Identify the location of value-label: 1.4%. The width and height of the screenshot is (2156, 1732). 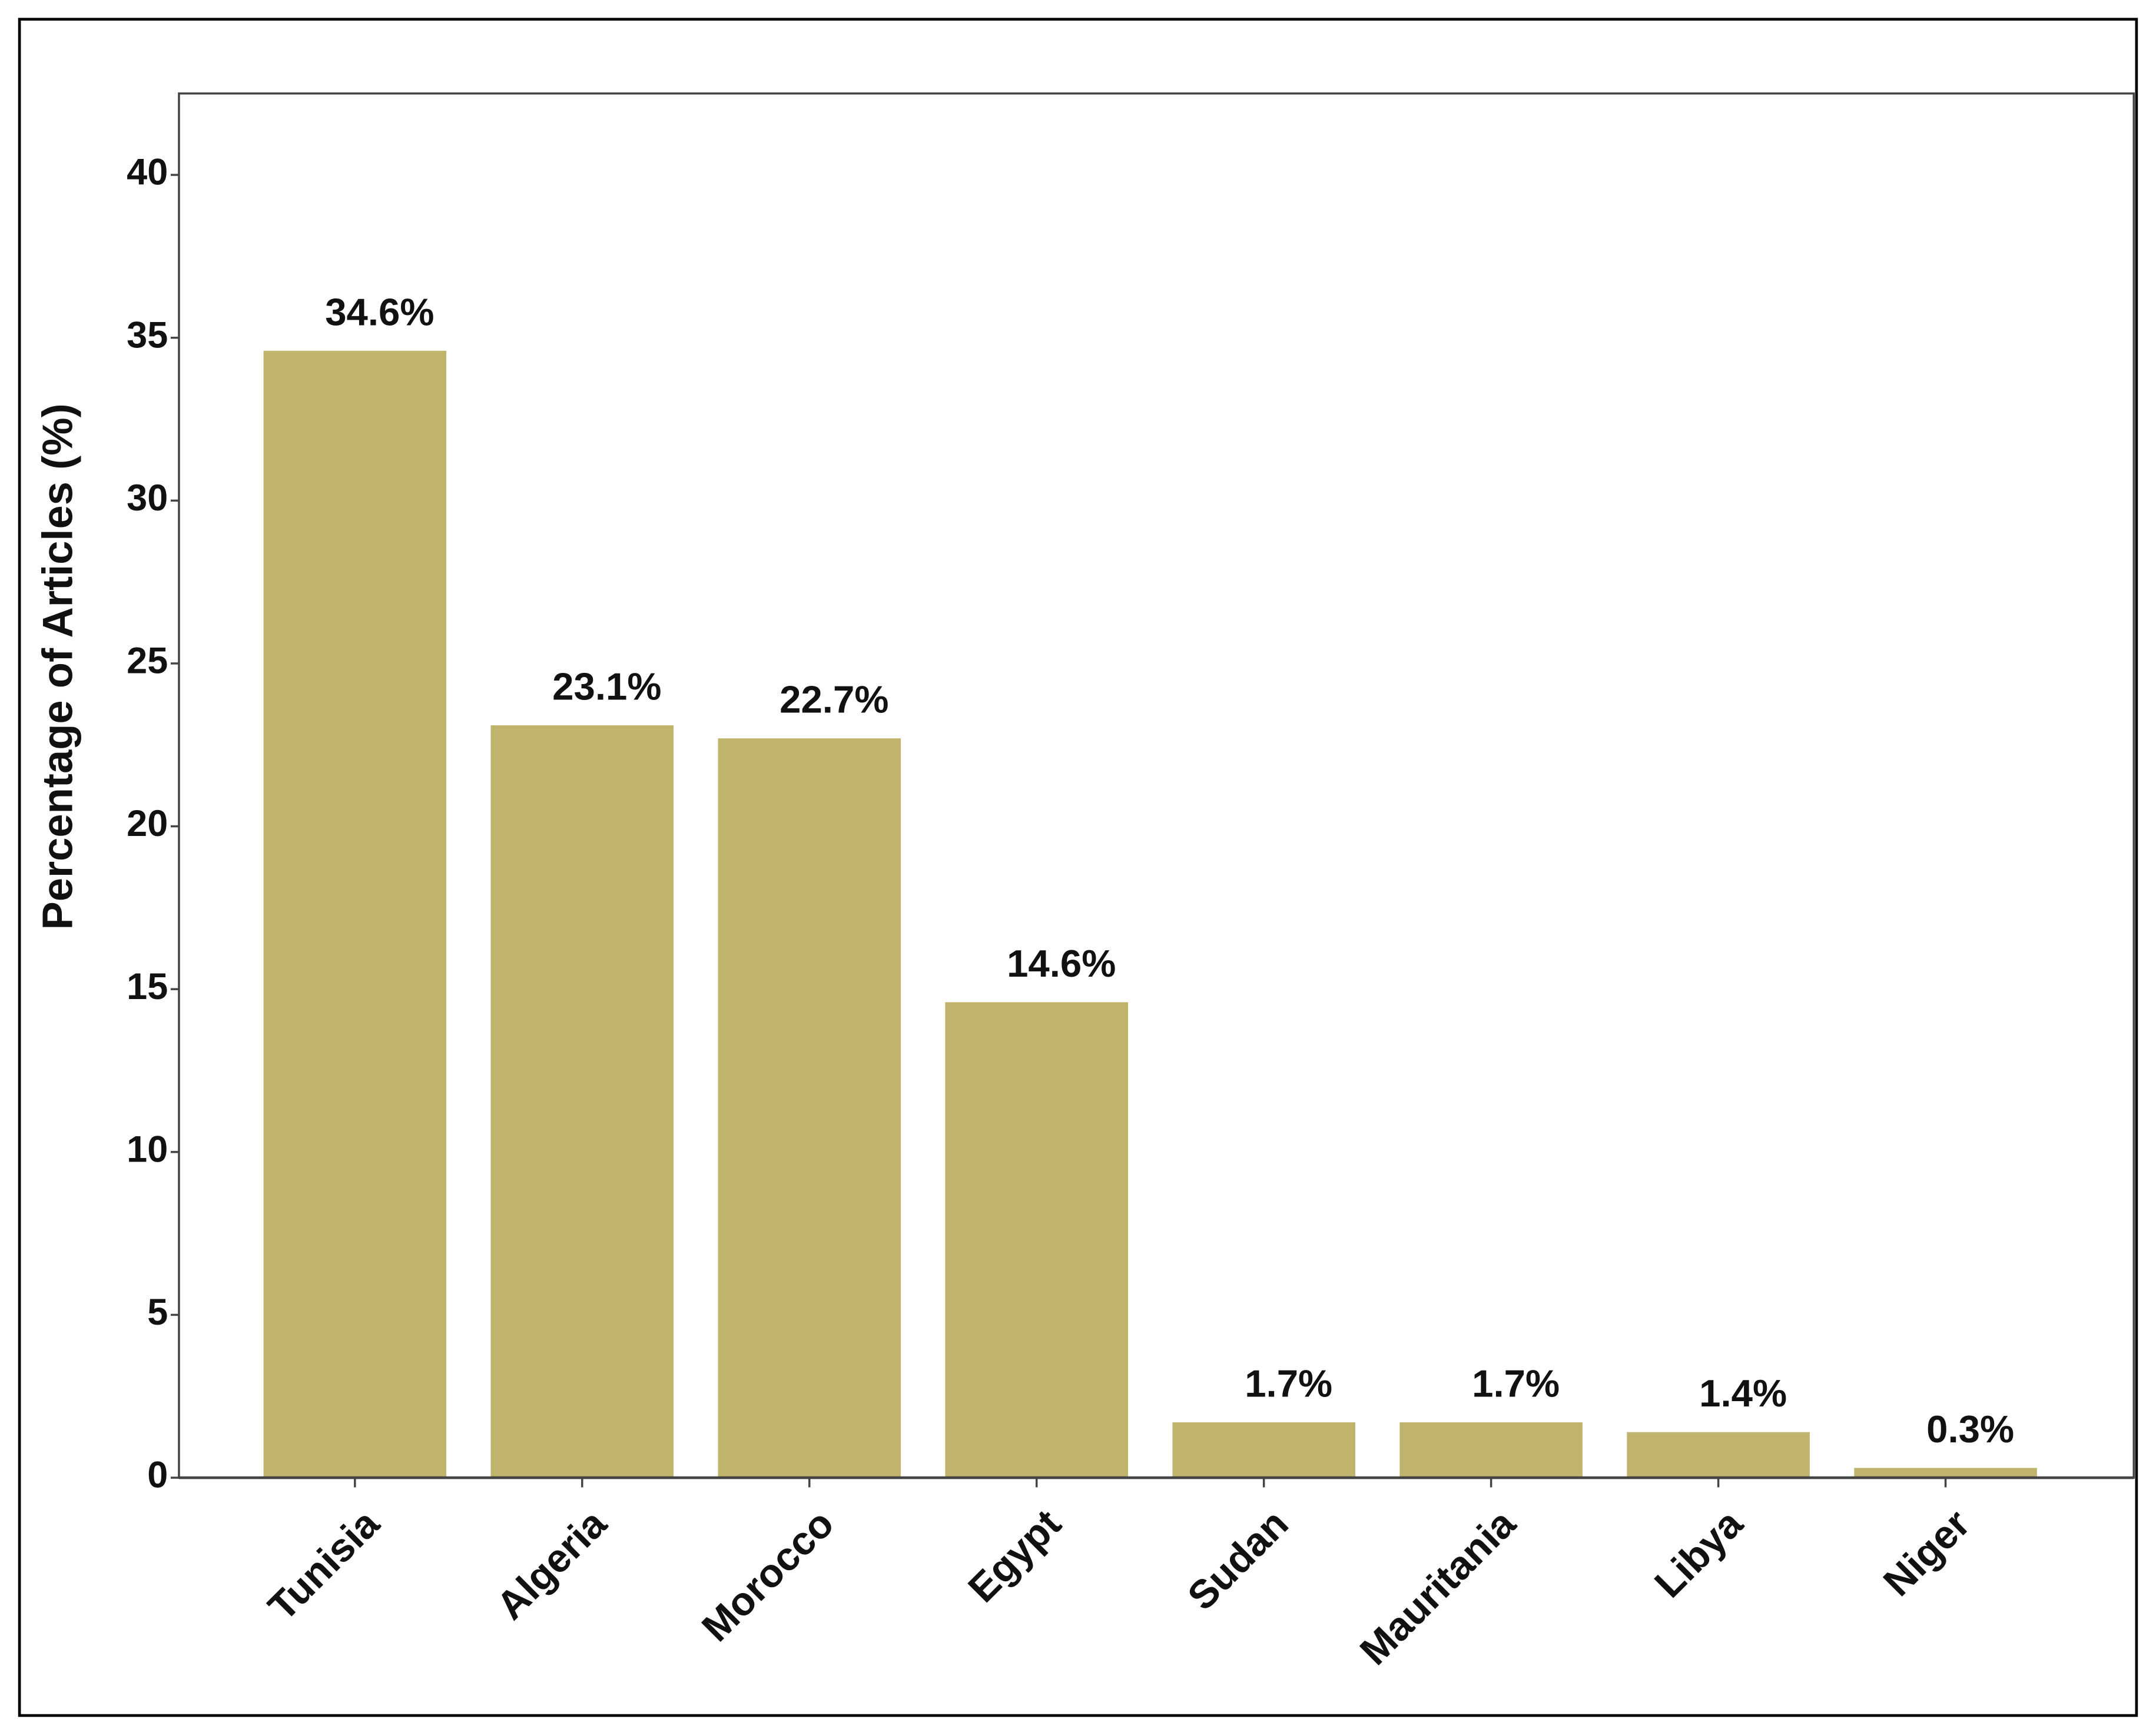
(1743, 1394).